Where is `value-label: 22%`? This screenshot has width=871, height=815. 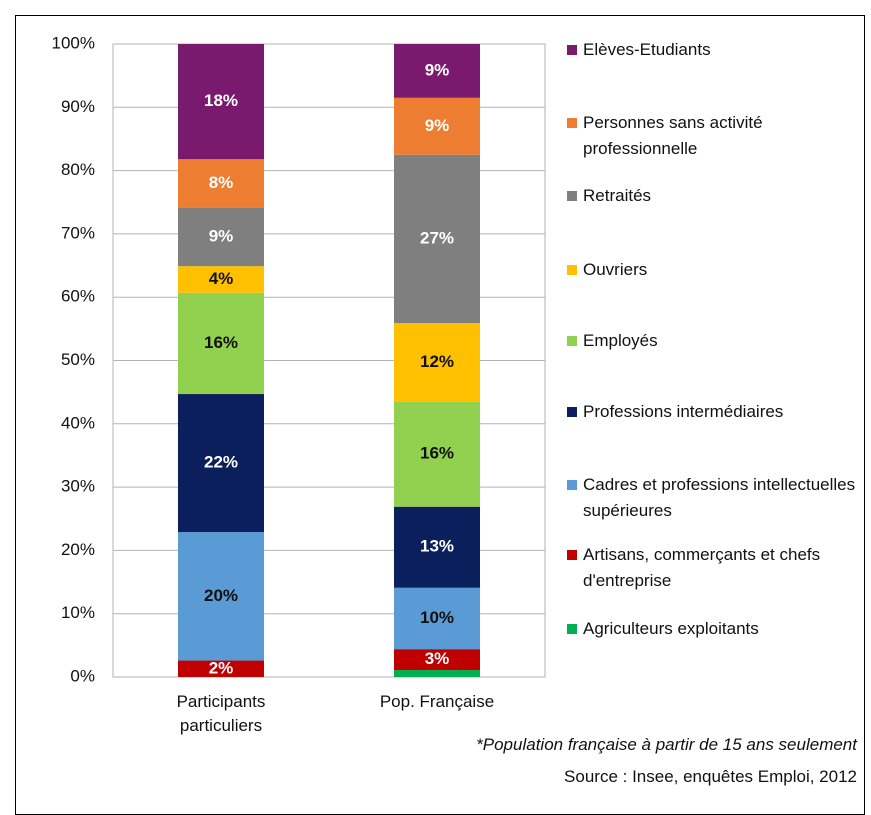
value-label: 22% is located at coordinates (221, 462).